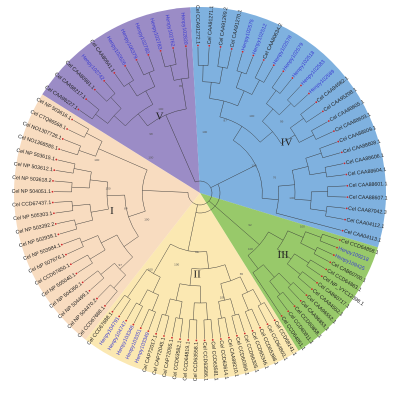 The width and height of the screenshot is (400, 400). Describe the element at coordinates (32, 204) in the screenshot. I see `leaf-label: Cel CCD67437.1` at that location.